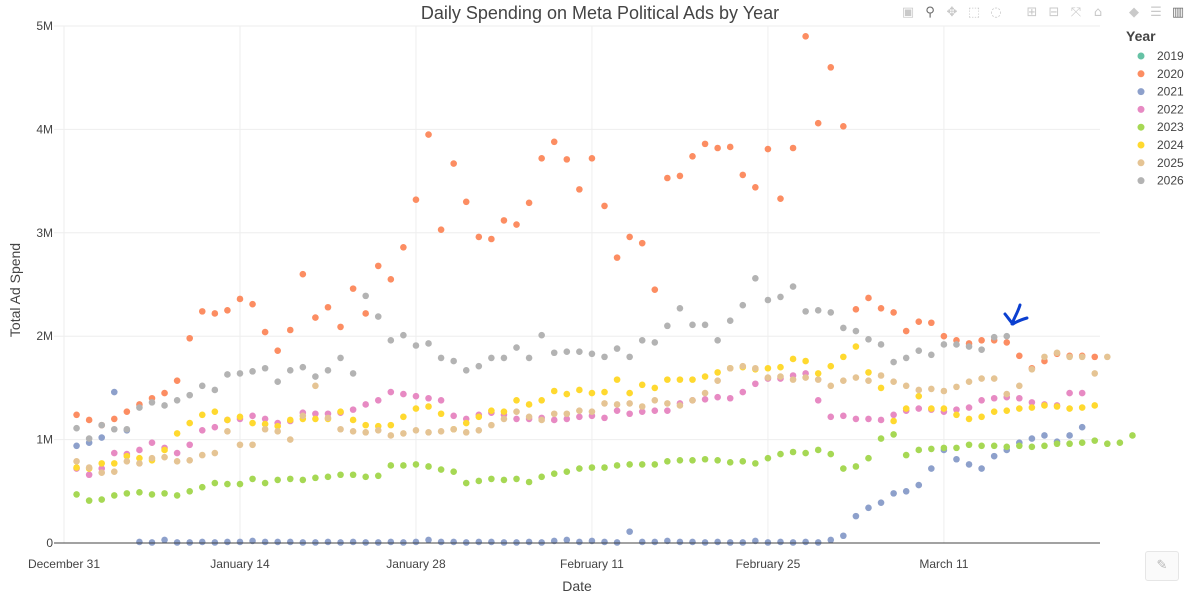 This screenshot has width=1200, height=593. Describe the element at coordinates (1162, 566) in the screenshot. I see `pencil-icon: ✎` at that location.